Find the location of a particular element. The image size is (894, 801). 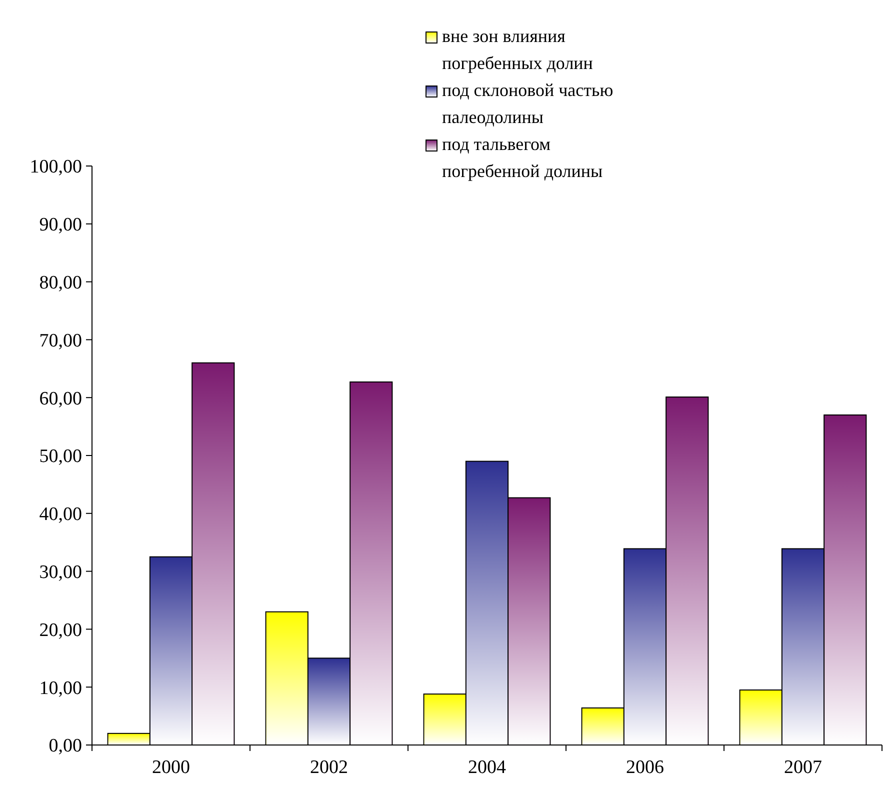

y-tick-label: 60,00 is located at coordinates (60, 399).